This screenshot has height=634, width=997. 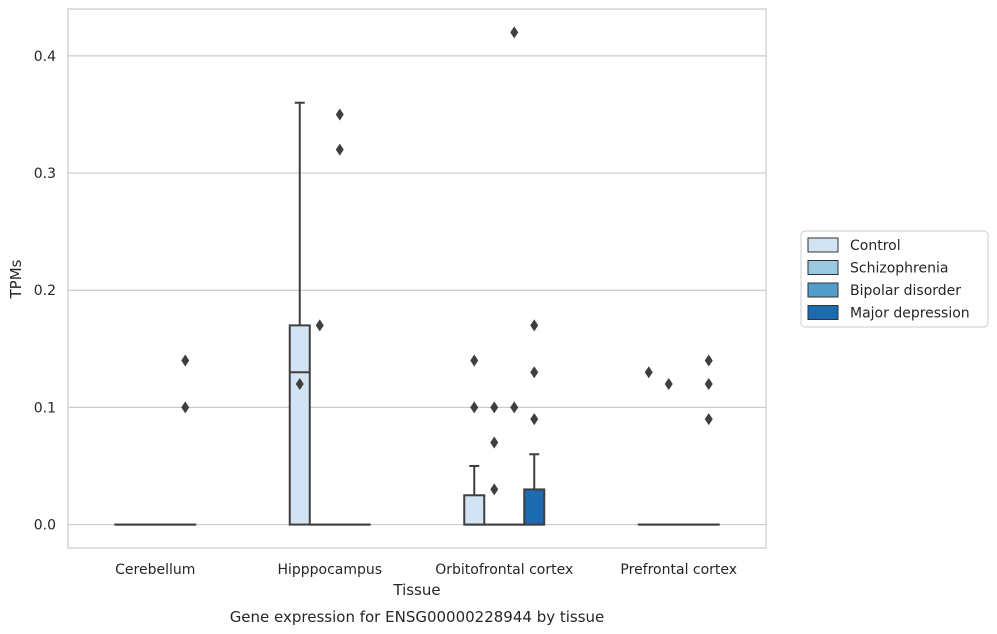 I want to click on x-axis-label: Tissue, so click(x=416, y=590).